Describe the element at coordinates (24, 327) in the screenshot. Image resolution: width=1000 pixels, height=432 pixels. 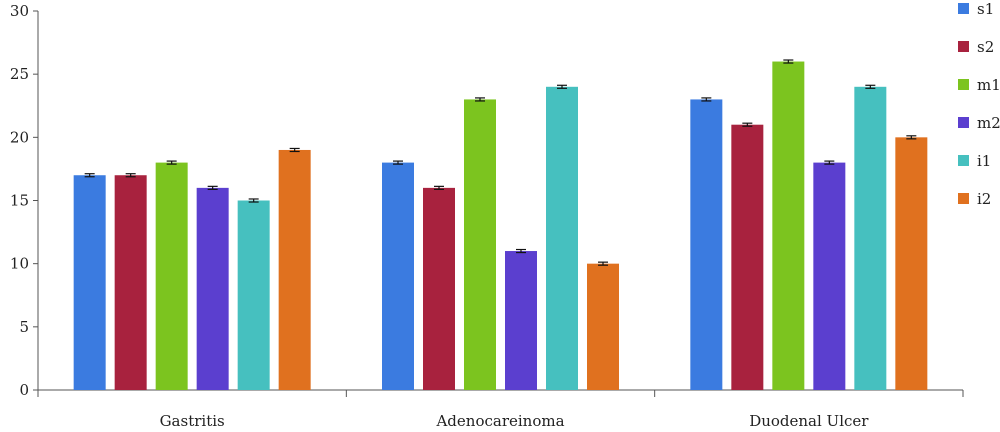
I see `y-tick-label: 5` at that location.